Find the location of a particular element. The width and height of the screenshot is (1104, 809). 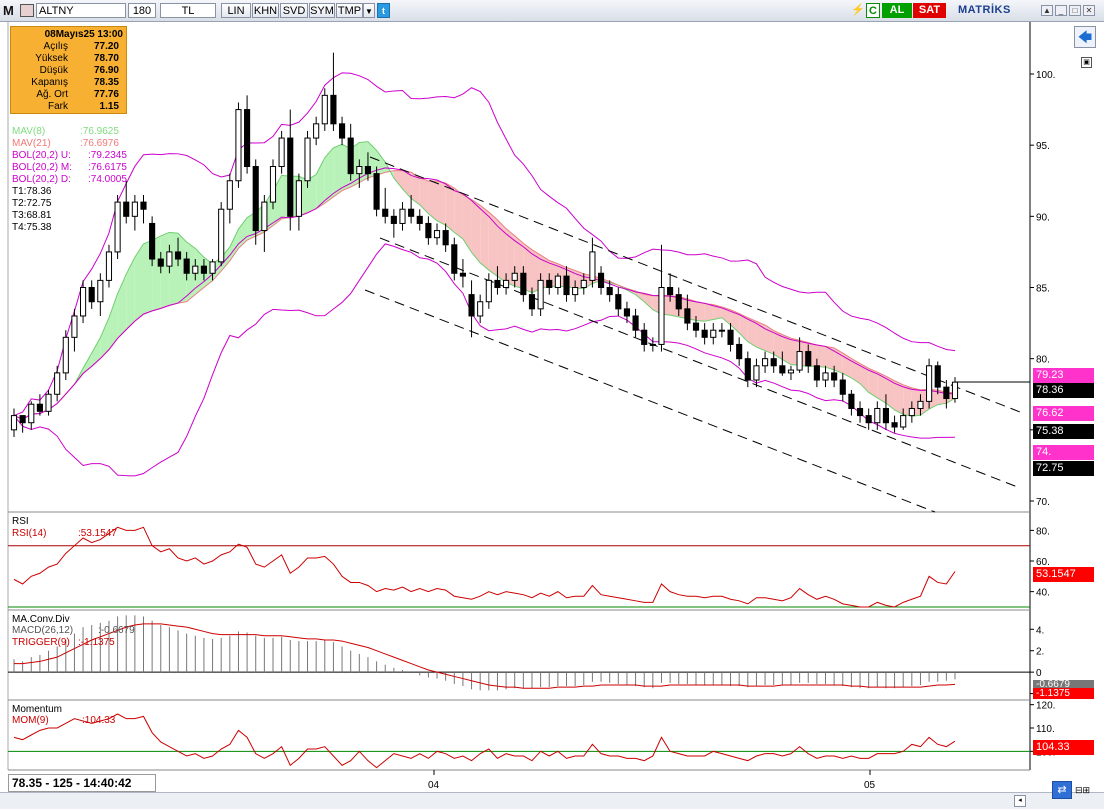

legend-mav8-name: MAV(8) is located at coordinates (29, 131).